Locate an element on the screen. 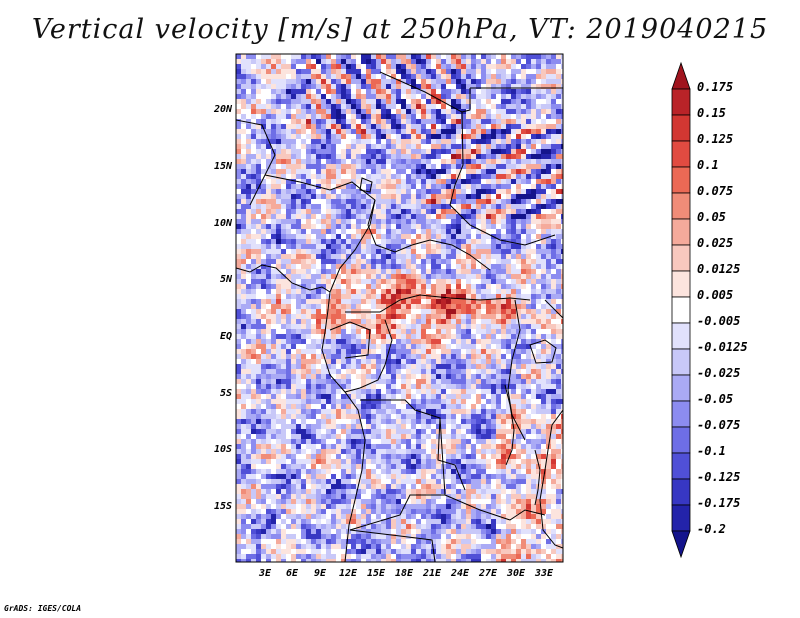 This screenshot has height=618, width=800. colorbar-label: 0.175 is located at coordinates (715, 87).